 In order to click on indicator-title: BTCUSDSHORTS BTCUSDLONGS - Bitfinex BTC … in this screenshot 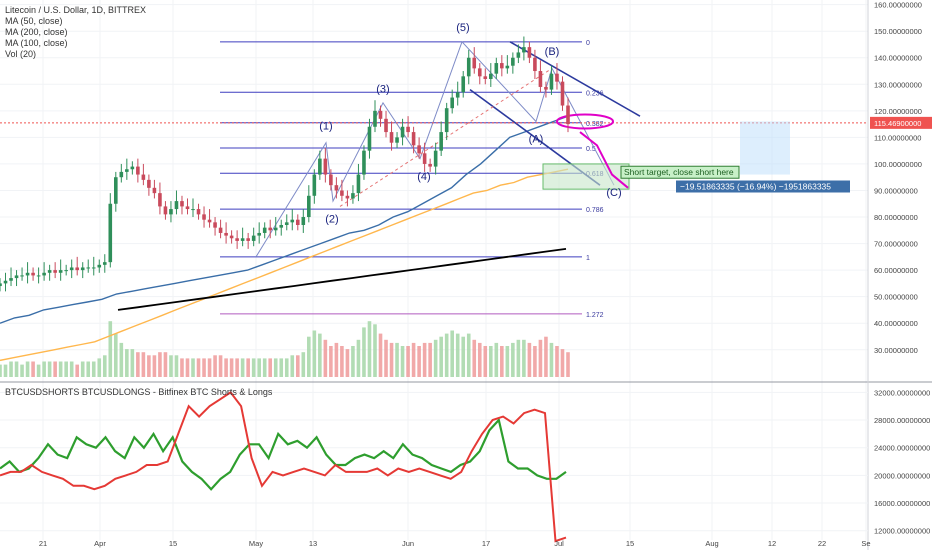, I will do `click(139, 392)`.